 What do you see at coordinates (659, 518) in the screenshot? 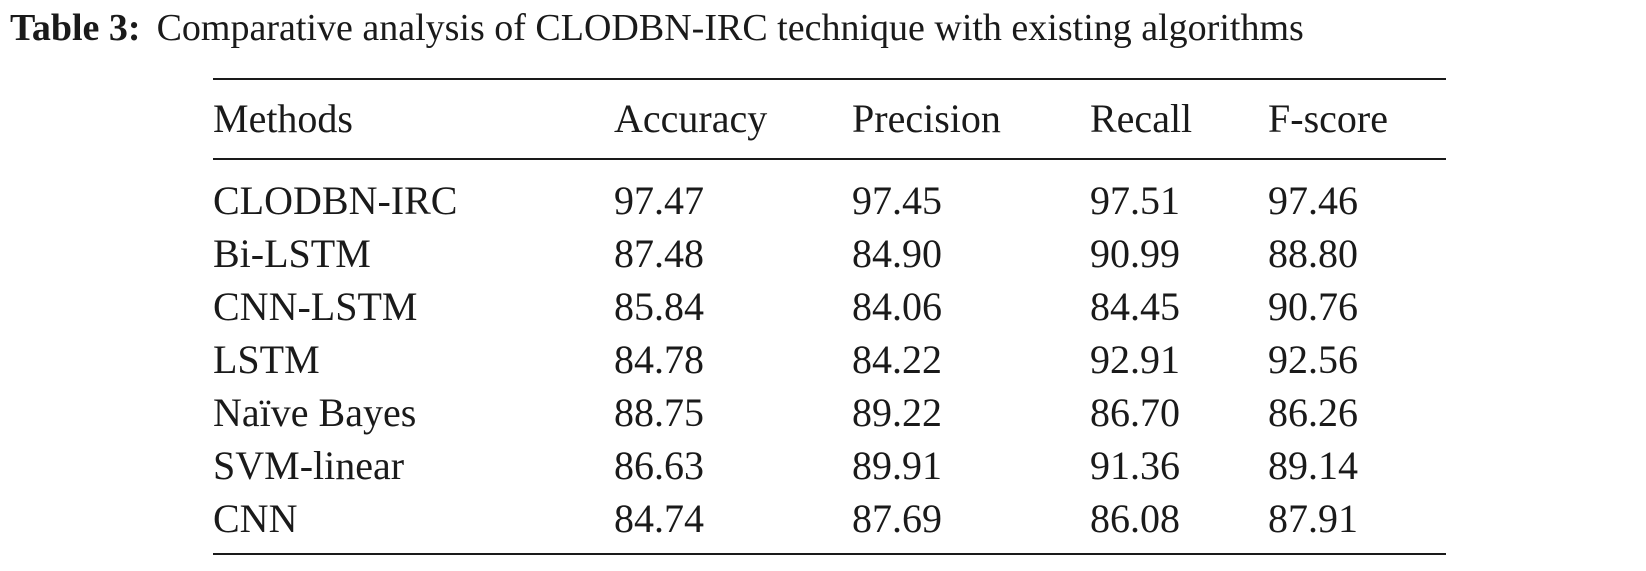
I see `accuracy-cell: 84.74` at bounding box center [659, 518].